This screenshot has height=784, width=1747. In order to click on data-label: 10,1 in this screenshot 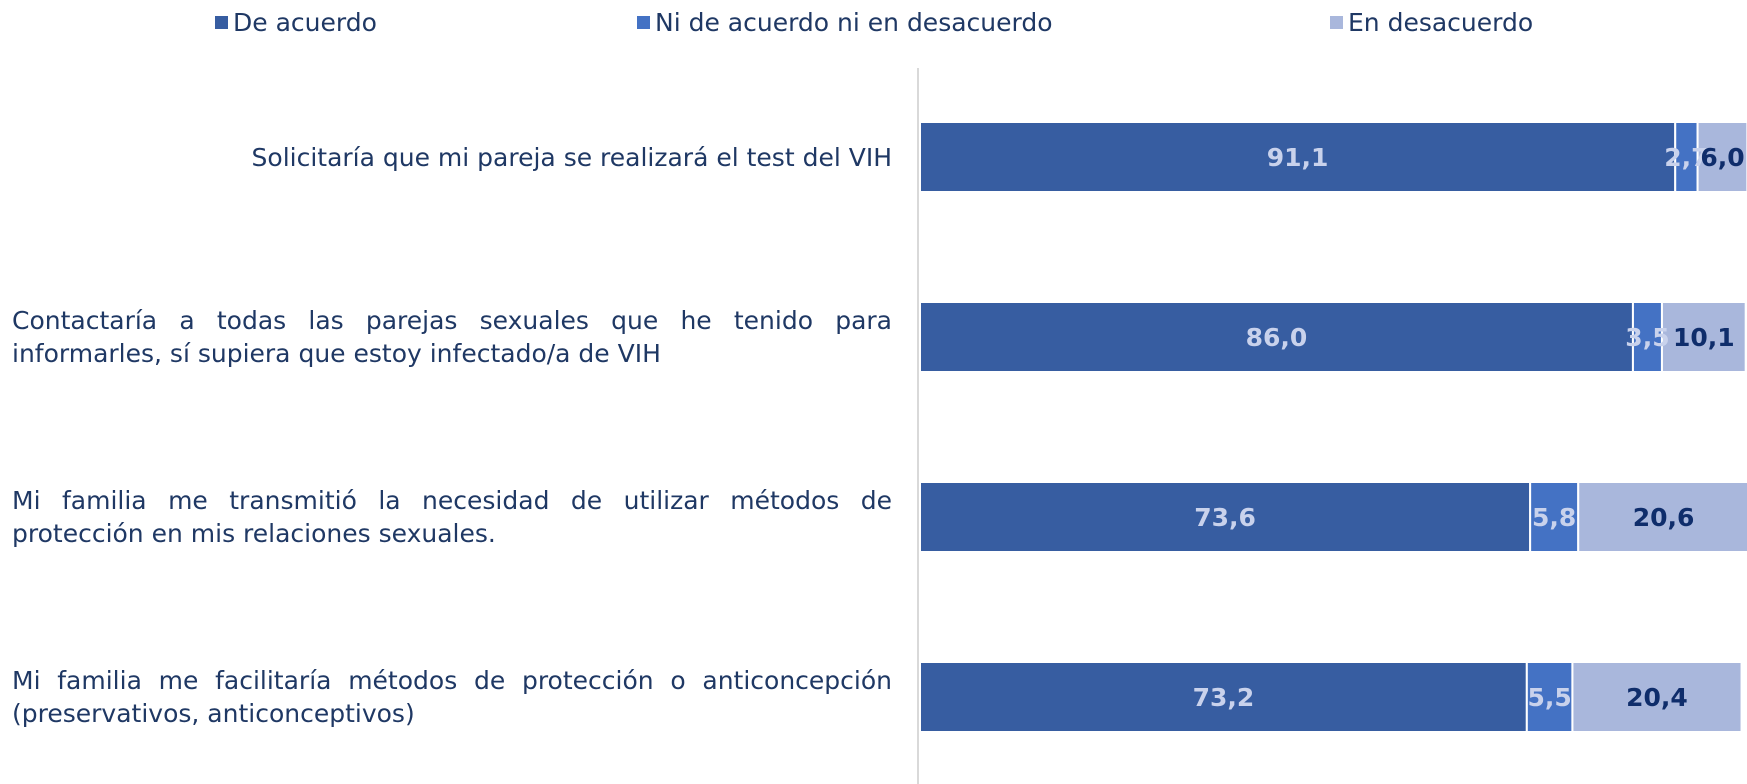, I will do `click(1704, 337)`.